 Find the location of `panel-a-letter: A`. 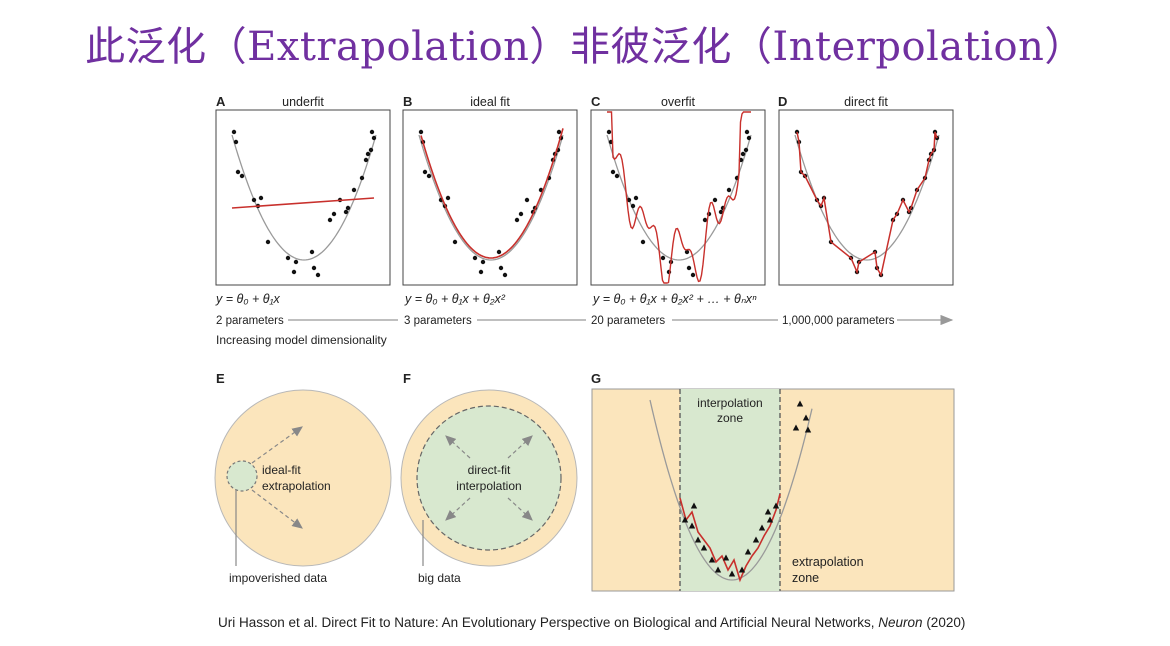

panel-a-letter: A is located at coordinates (221, 101).